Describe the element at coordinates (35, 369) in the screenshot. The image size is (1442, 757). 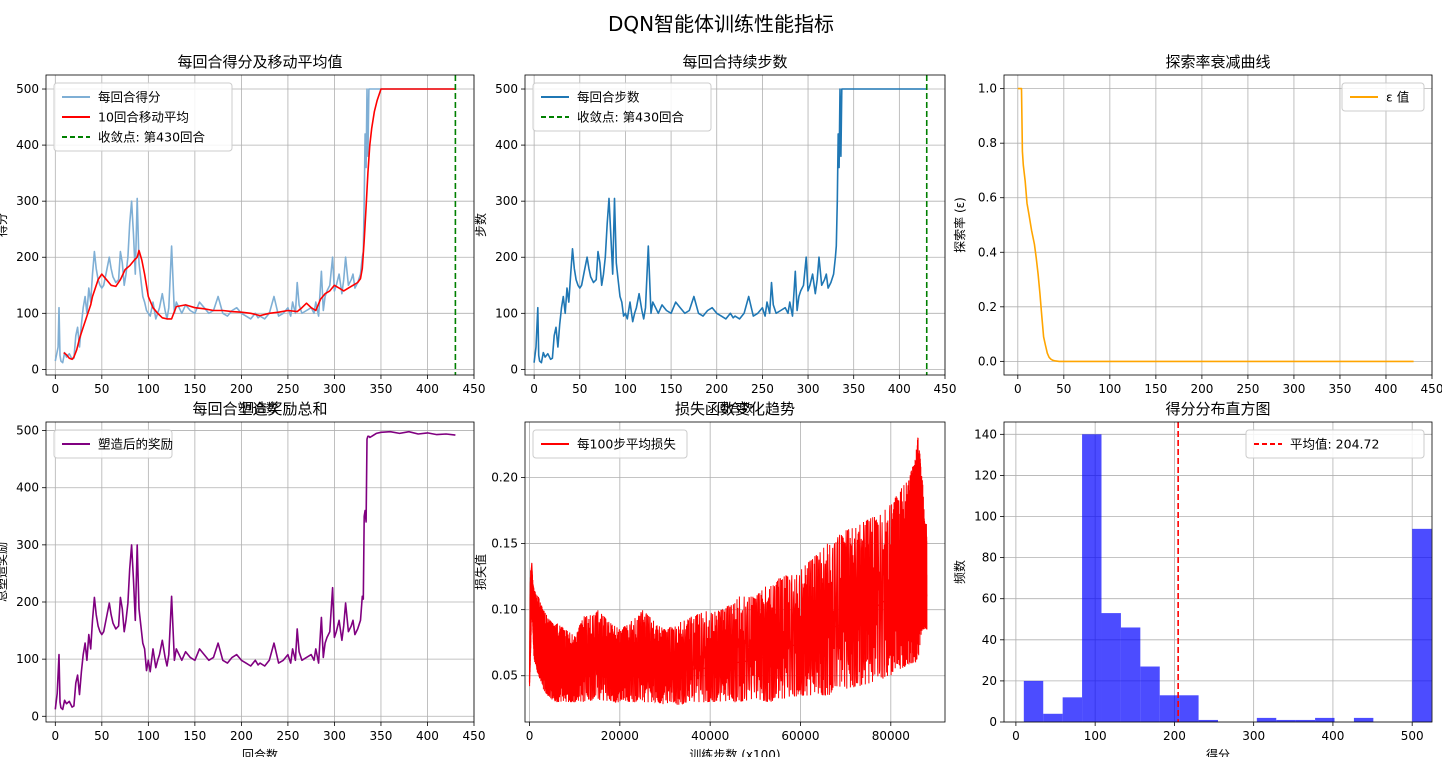
I see `y-tick-label: 0` at that location.